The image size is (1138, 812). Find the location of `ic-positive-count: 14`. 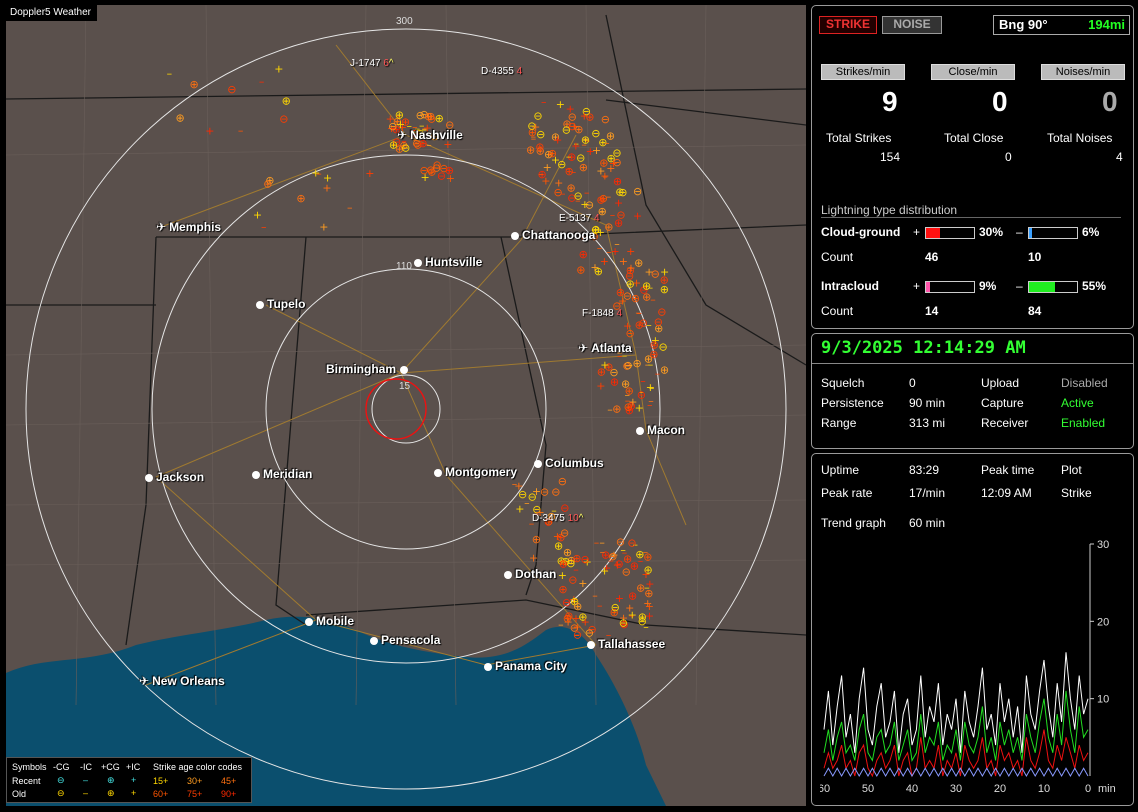

ic-positive-count: 14 is located at coordinates (932, 311).